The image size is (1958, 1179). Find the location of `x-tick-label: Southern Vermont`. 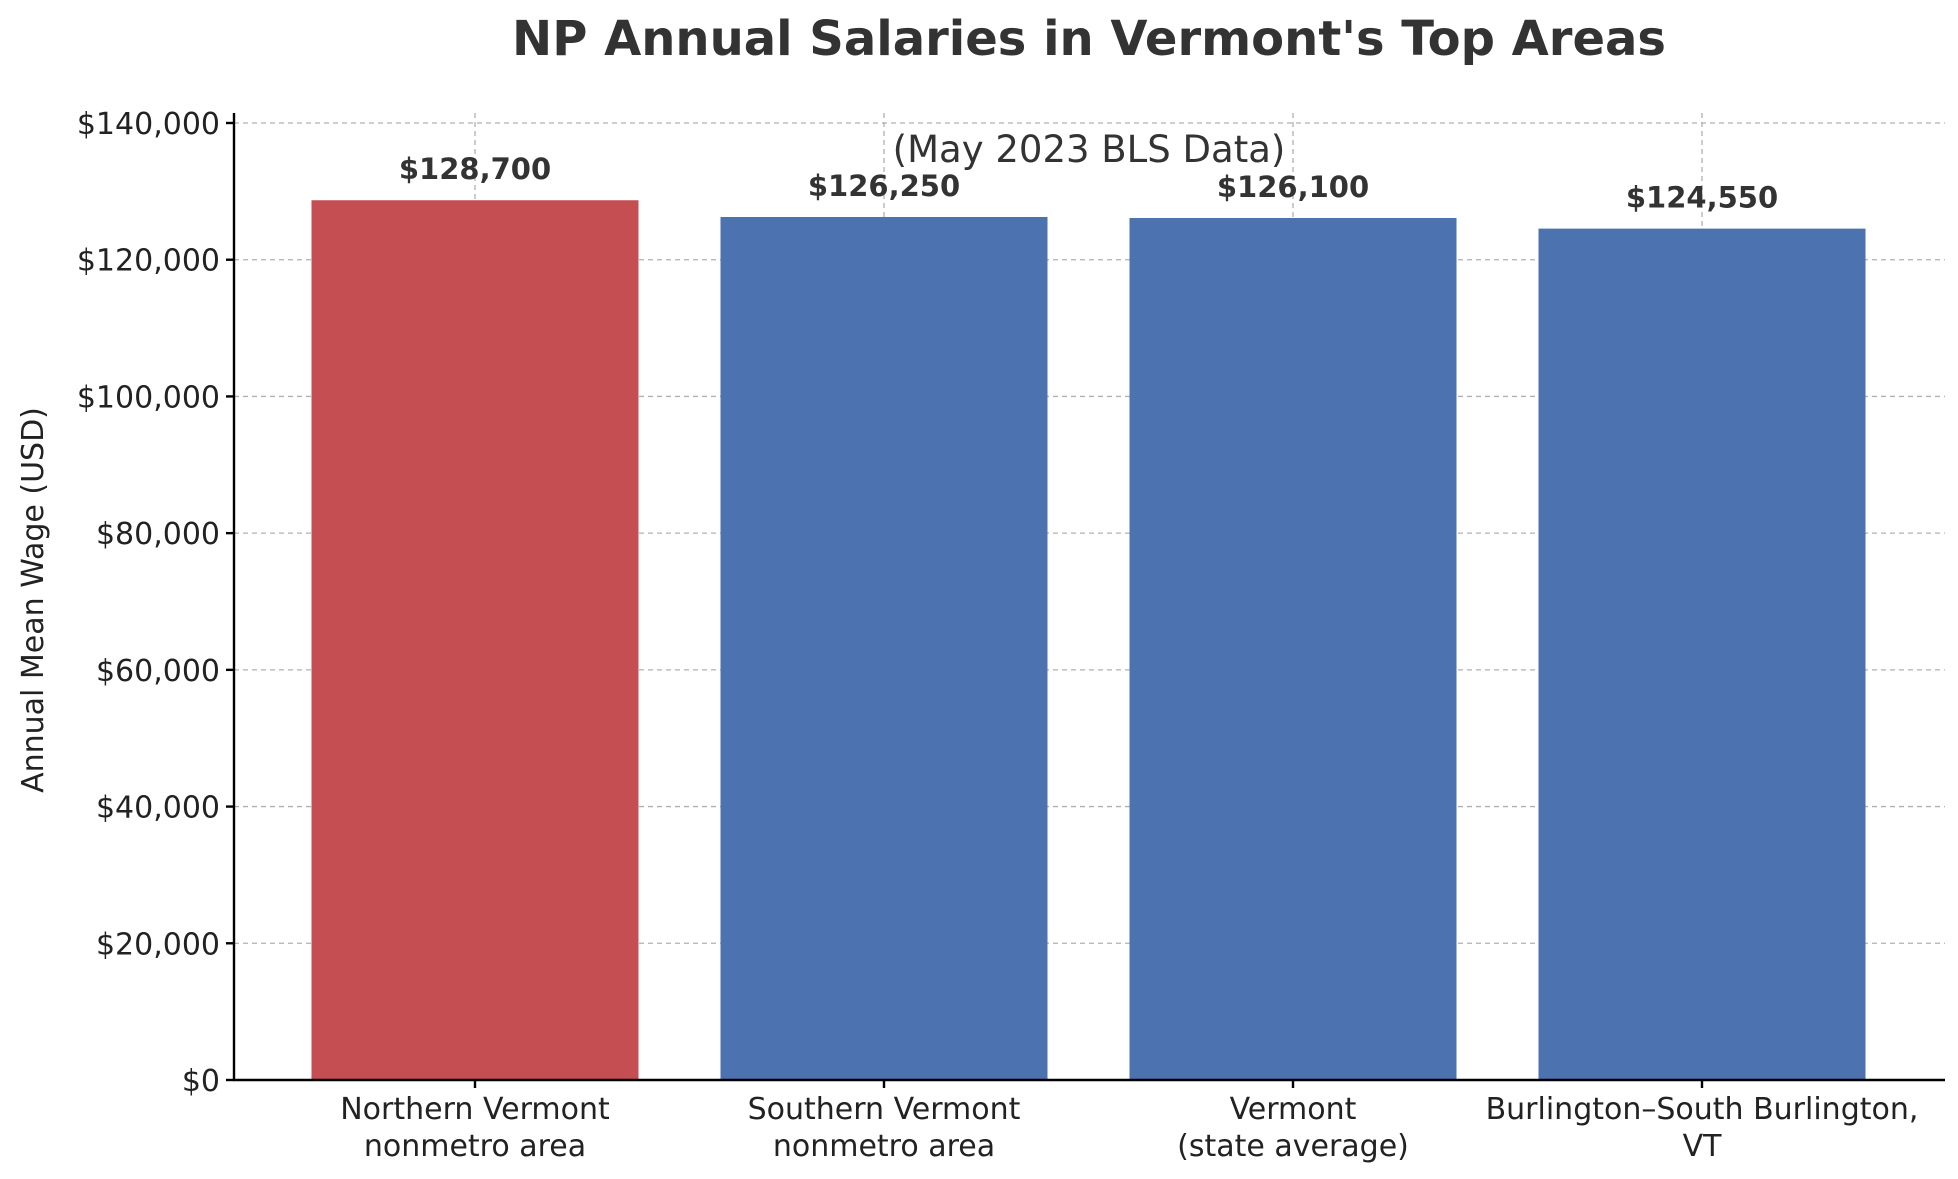

x-tick-label: Southern Vermont is located at coordinates (884, 1109).